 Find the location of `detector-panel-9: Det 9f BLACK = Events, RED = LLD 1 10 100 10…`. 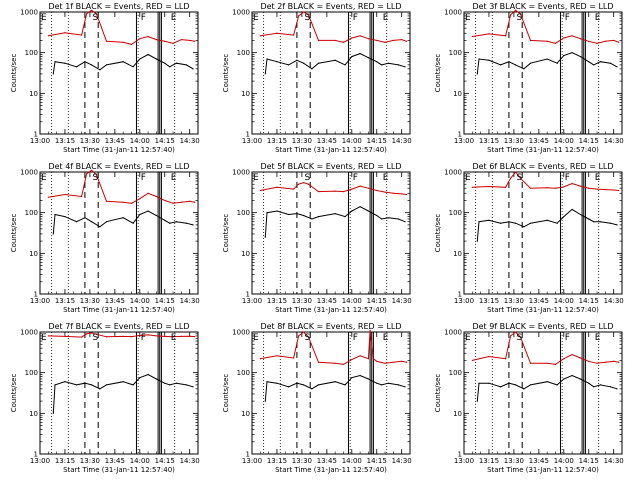

detector-panel-9: Det 9f BLACK = Events, RED = LLD 1 10 100 10… is located at coordinates (529, 398).